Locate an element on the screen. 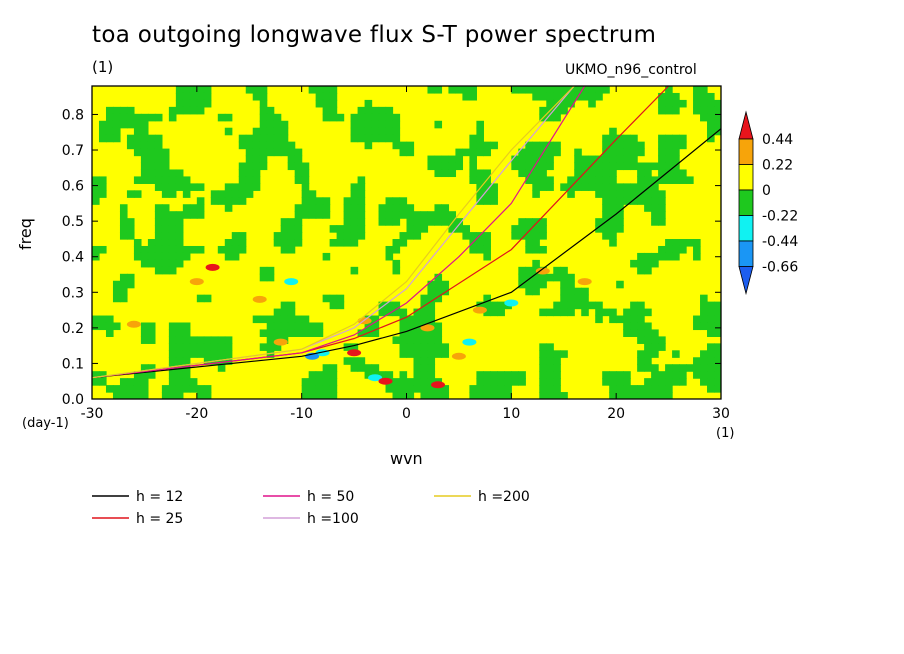 This screenshot has width=904, height=654. colorbar-segment is located at coordinates (746, 228).